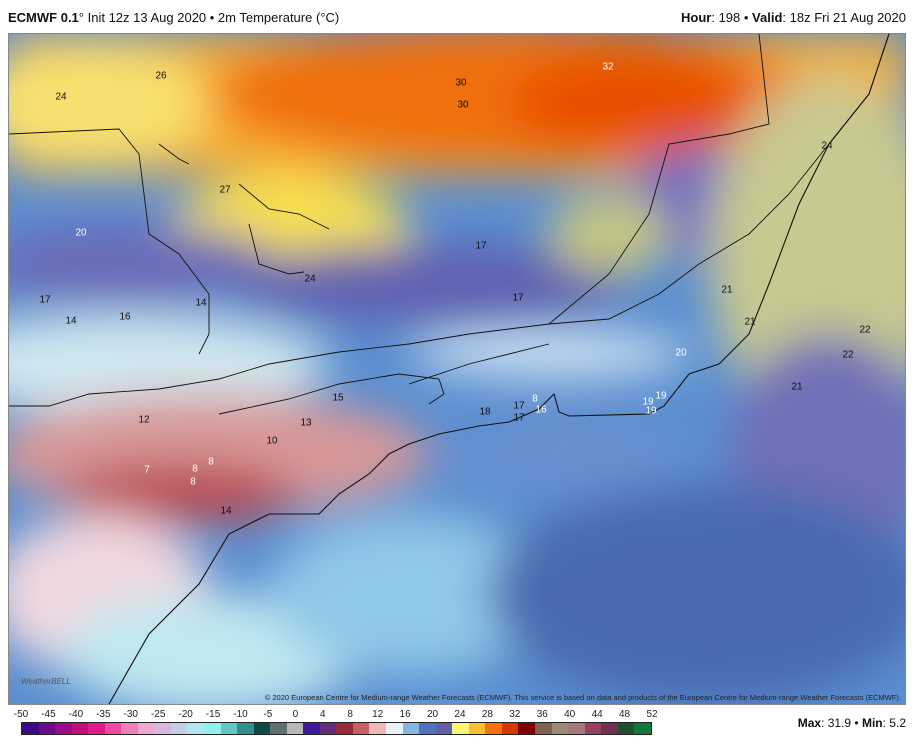 The image size is (914, 750). What do you see at coordinates (103, 714) in the screenshot?
I see `colorbar-tick-label: -35` at bounding box center [103, 714].